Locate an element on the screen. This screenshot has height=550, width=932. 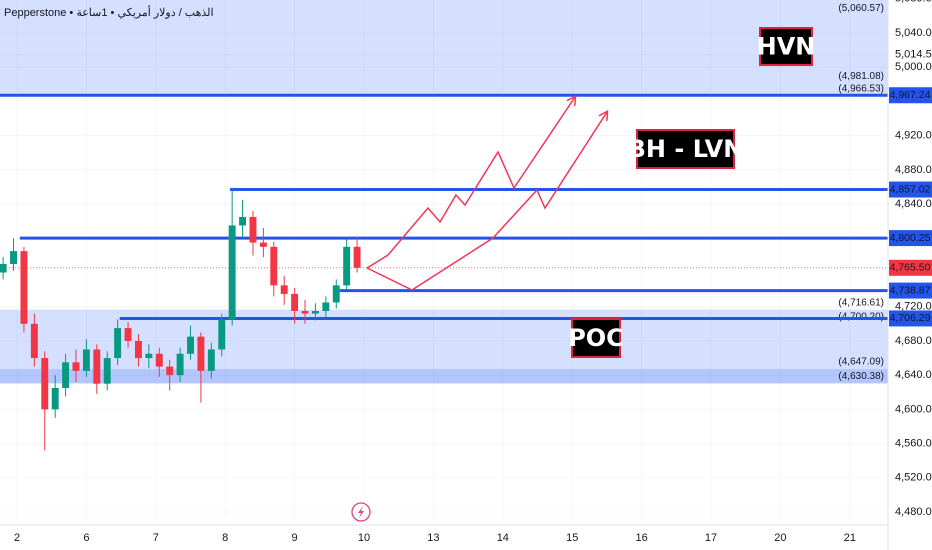
annotation-text: HVN is located at coordinates (786, 47).